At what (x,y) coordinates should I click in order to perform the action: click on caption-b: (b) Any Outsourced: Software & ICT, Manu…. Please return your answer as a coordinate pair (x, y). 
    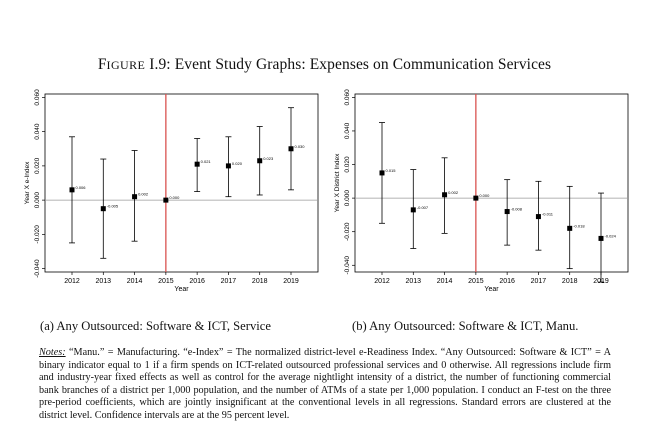
    Looking at the image, I should click on (465, 326).